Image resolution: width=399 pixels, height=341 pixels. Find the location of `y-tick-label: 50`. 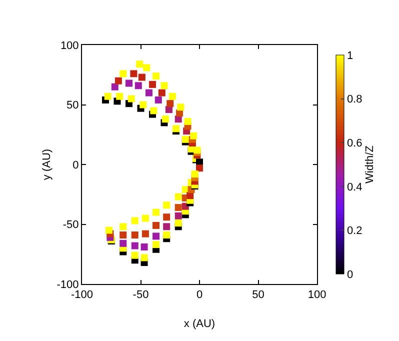

y-tick-label: 50 is located at coordinates (72, 106).